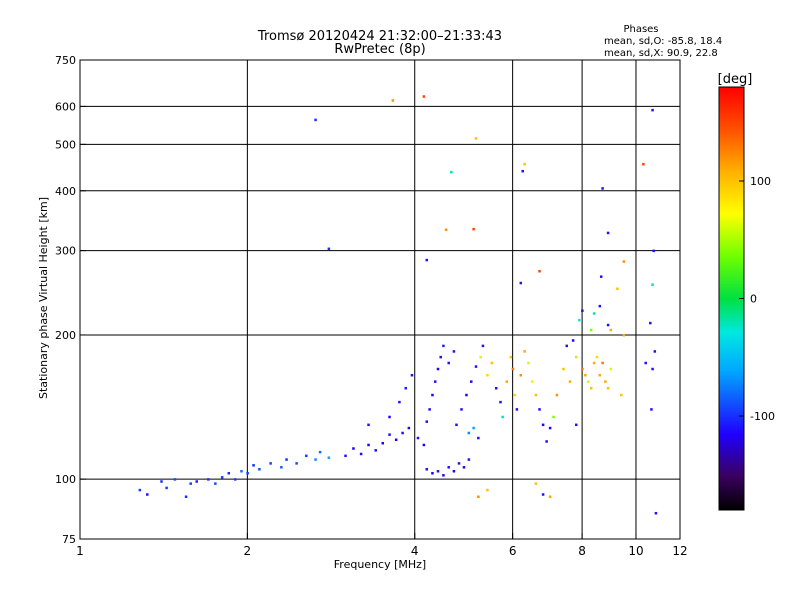 The height and width of the screenshot is (600, 800). Describe the element at coordinates (762, 416) in the screenshot. I see `colorbar-tick-label: -100` at that location.